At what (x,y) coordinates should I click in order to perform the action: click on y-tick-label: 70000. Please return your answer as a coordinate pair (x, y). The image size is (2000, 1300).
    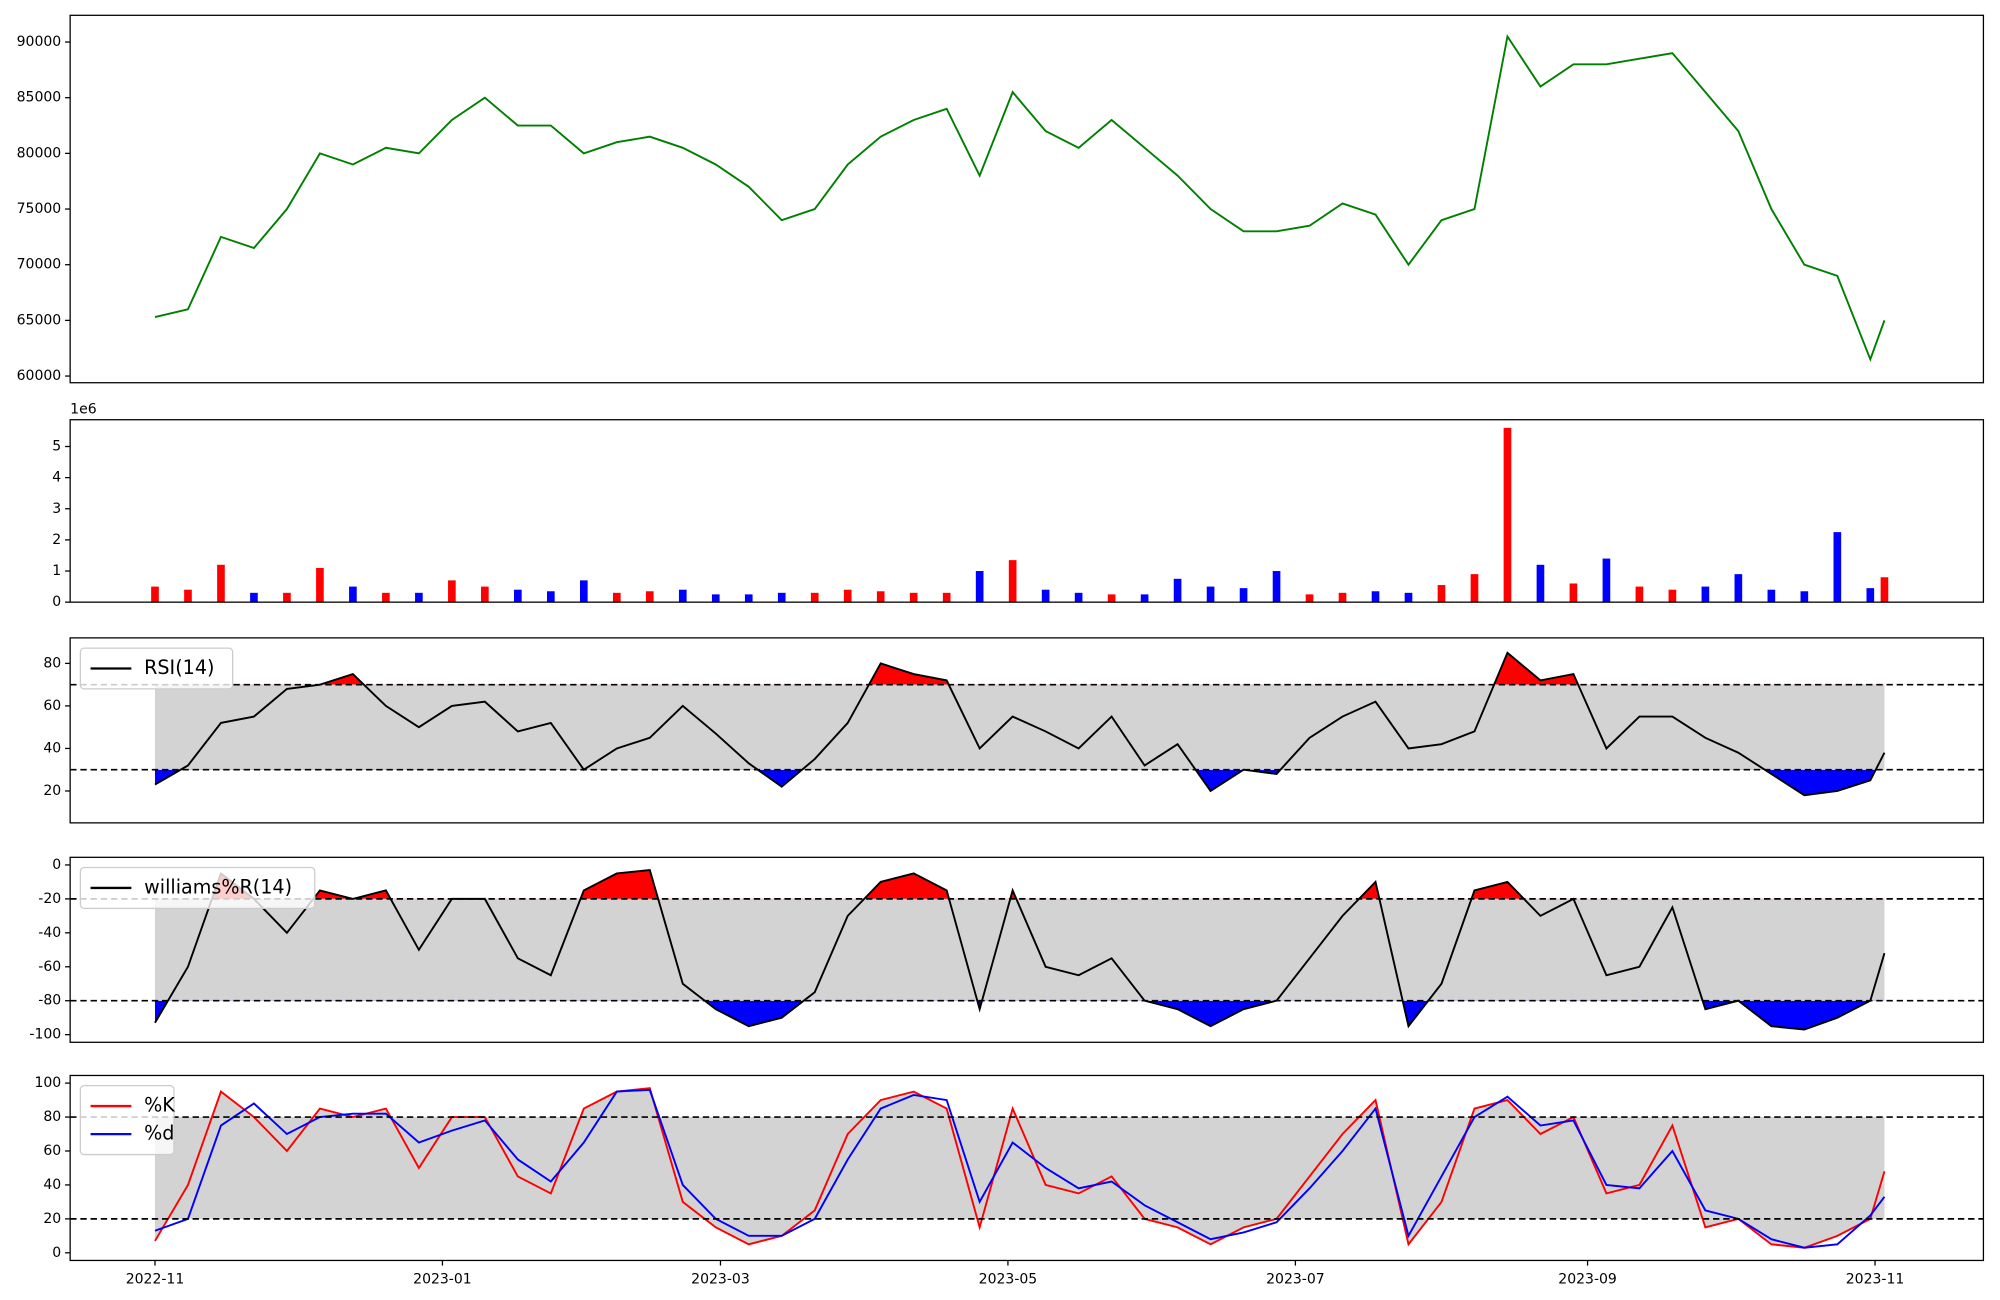
    Looking at the image, I should click on (39, 265).